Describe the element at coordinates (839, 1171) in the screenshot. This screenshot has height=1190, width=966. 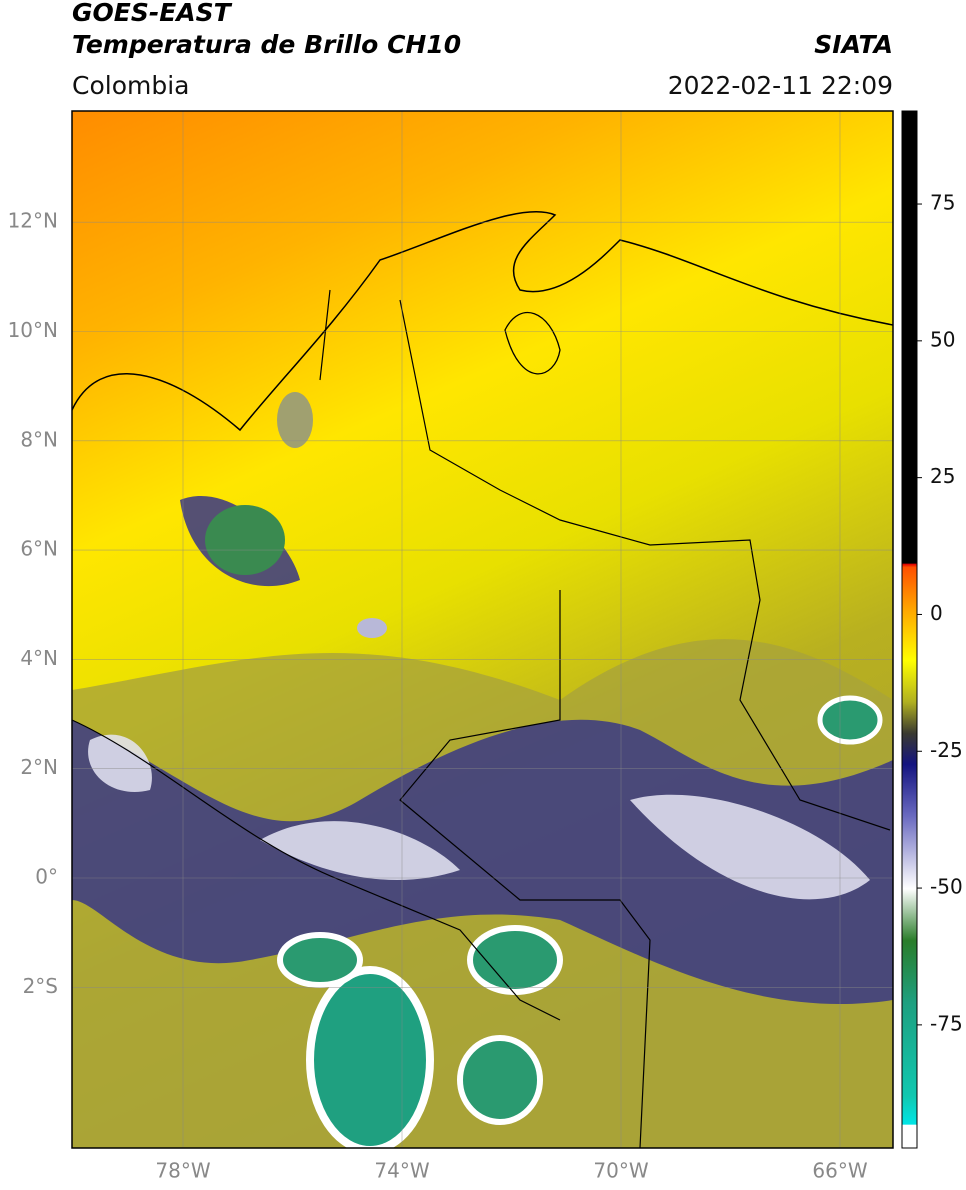
I see `lon-tick-label: 66°W` at that location.